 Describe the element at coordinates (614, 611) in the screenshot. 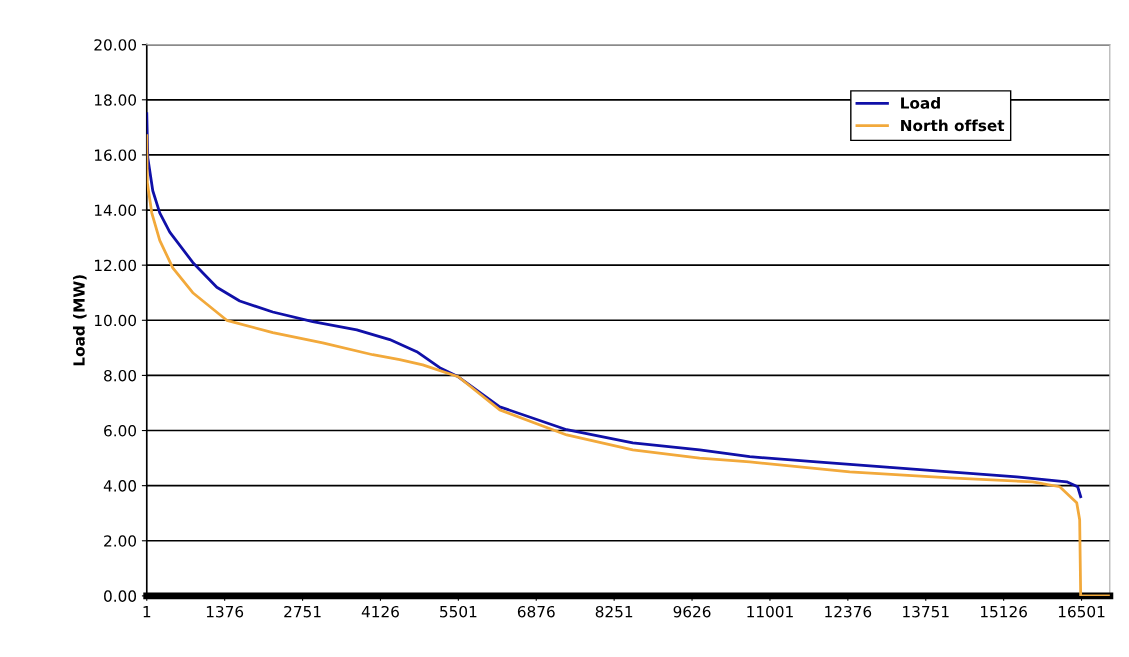

I see `x-tick-label: 8251` at that location.